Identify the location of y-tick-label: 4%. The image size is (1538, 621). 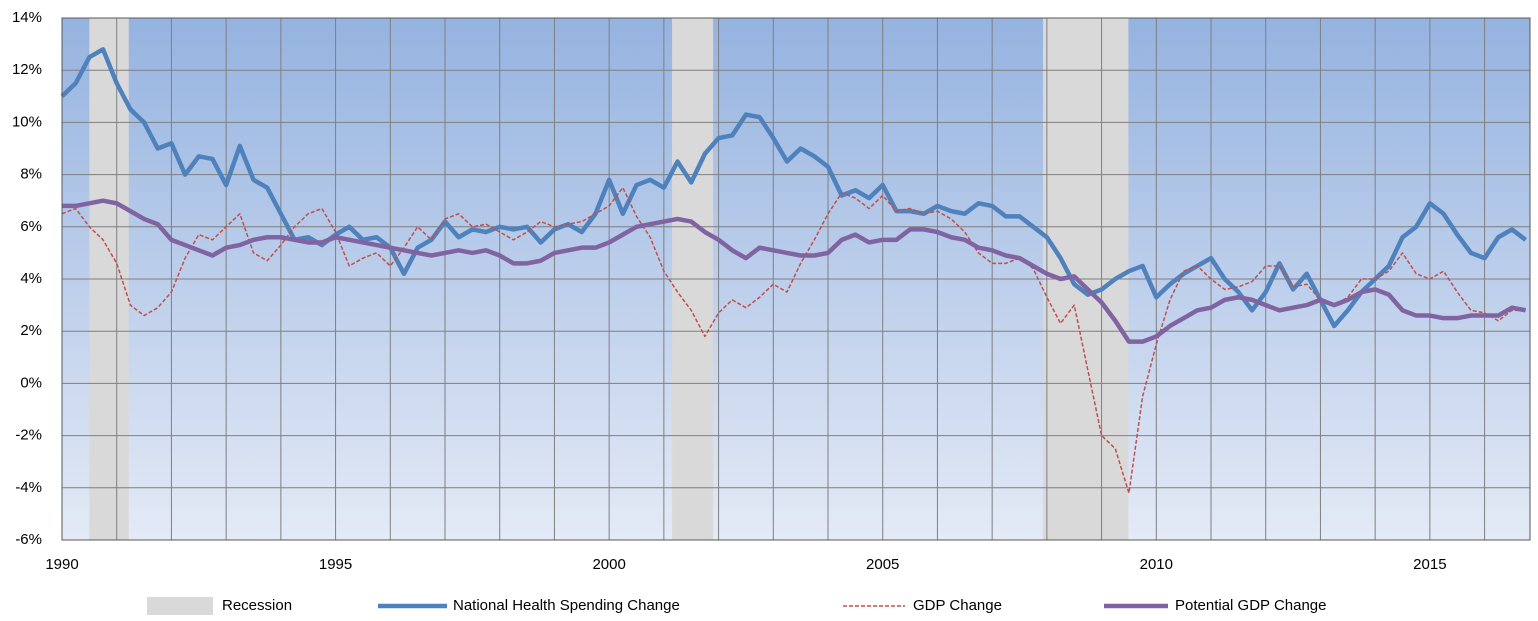
(31, 278).